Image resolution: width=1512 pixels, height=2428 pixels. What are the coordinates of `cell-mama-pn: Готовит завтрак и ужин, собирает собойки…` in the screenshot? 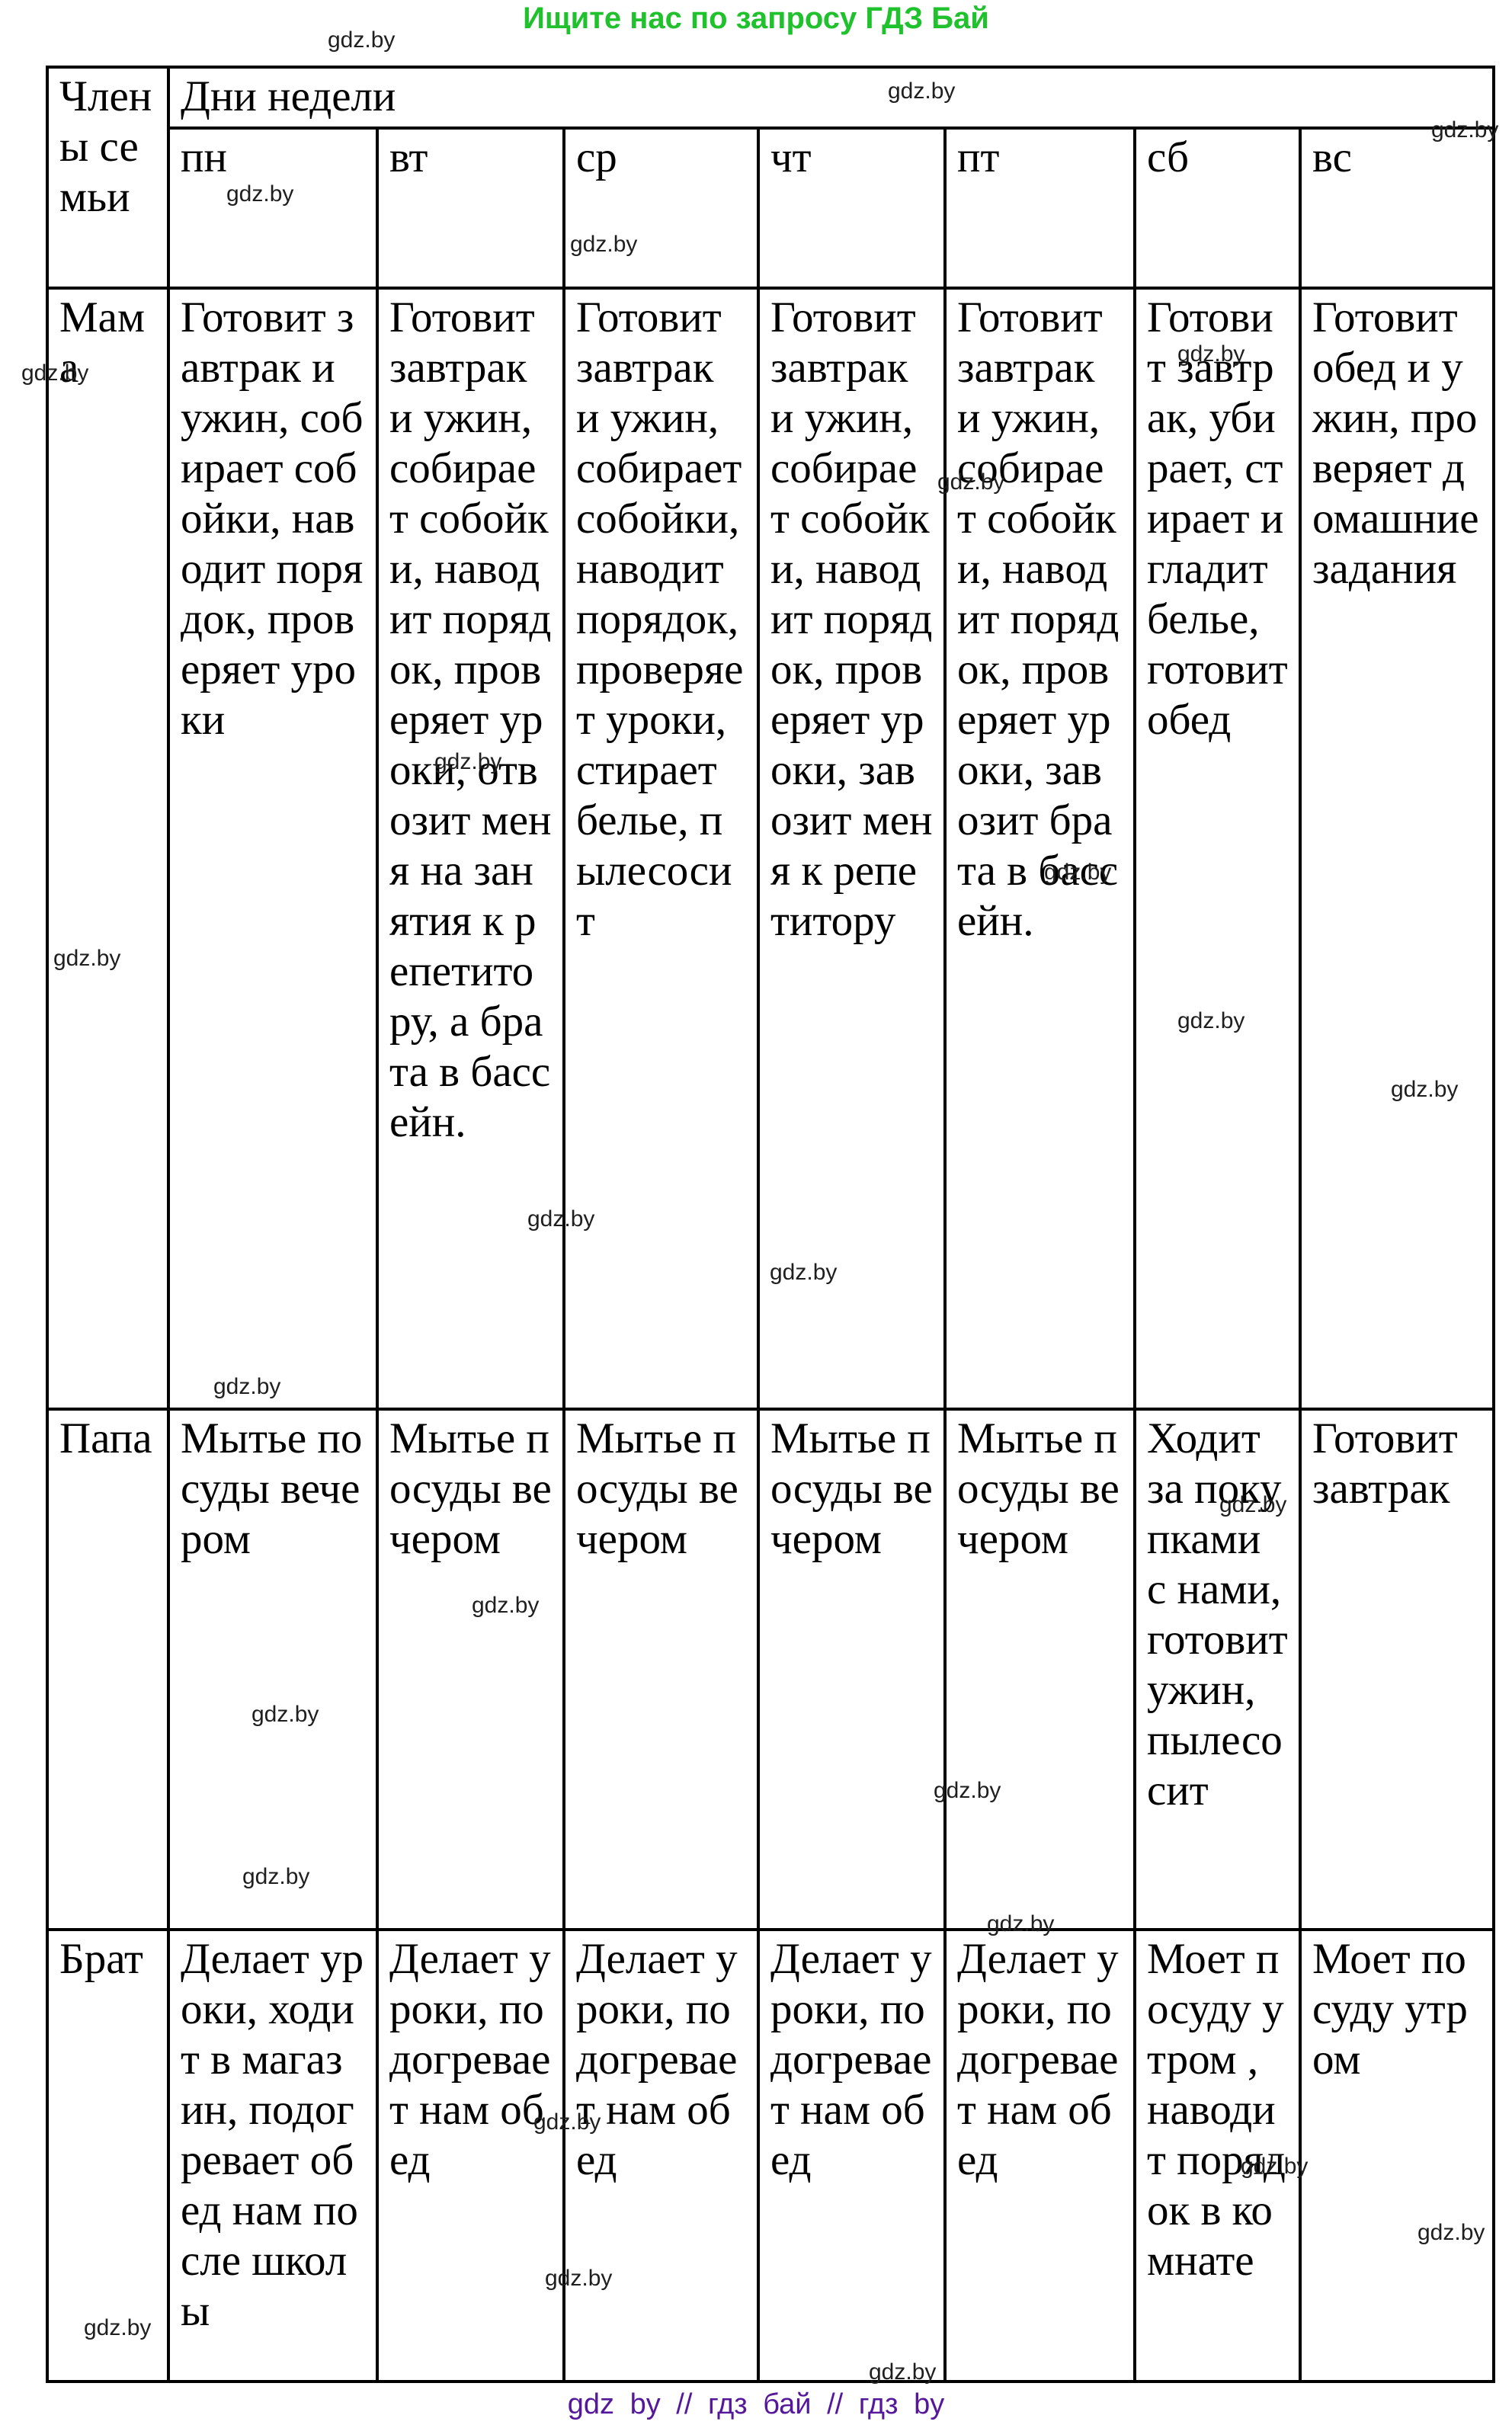 It's located at (273, 849).